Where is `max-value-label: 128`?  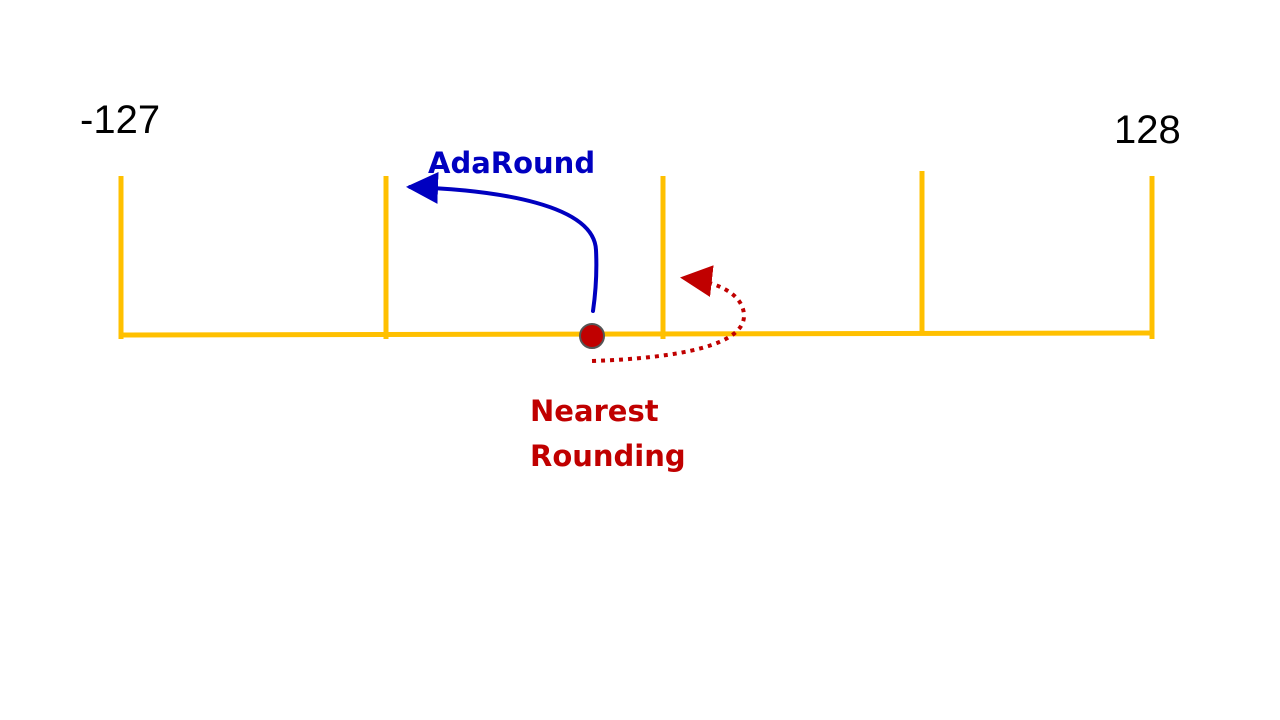 max-value-label: 128 is located at coordinates (1147, 130).